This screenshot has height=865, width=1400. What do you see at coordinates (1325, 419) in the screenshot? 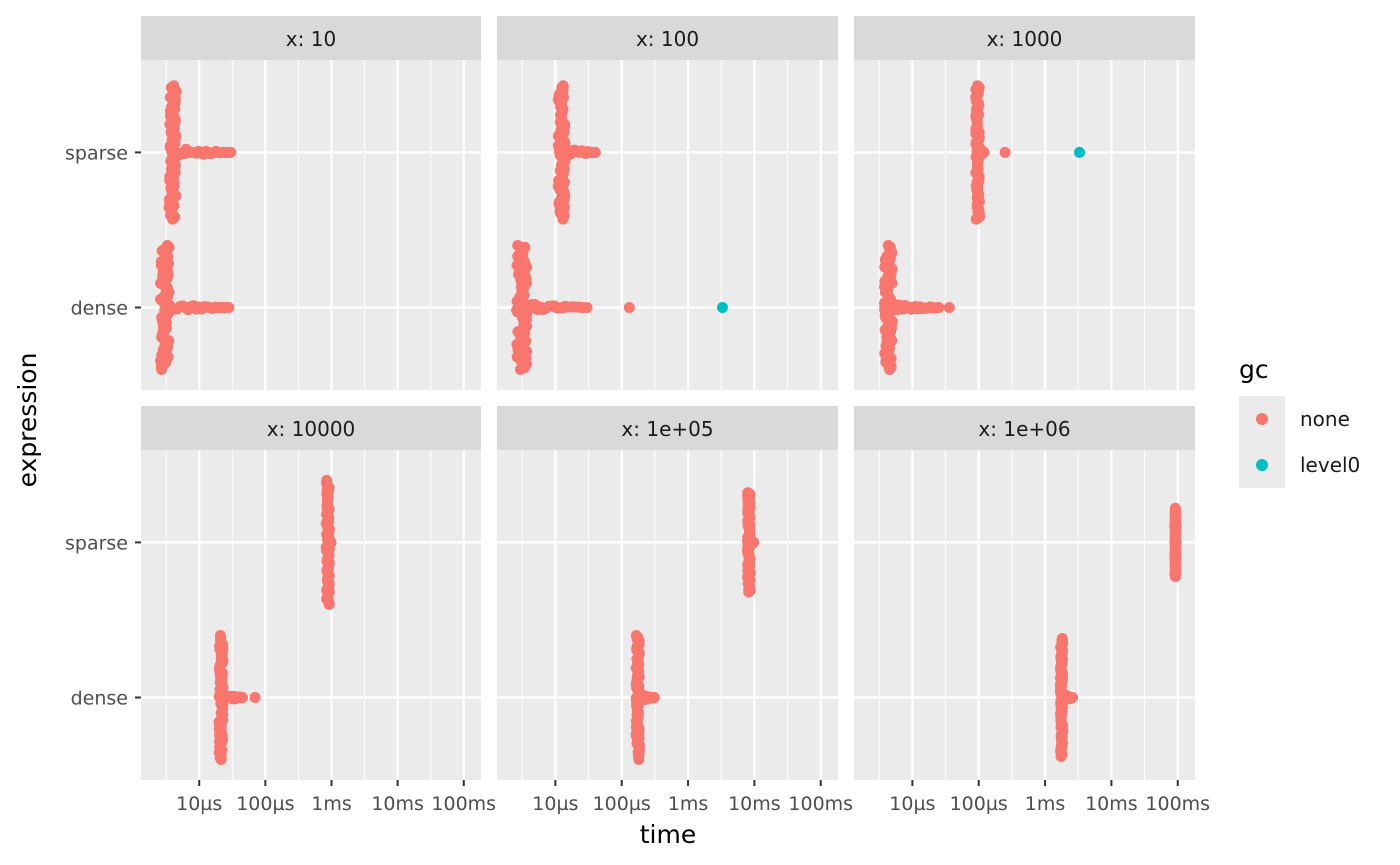
I see `legend-label: none` at bounding box center [1325, 419].